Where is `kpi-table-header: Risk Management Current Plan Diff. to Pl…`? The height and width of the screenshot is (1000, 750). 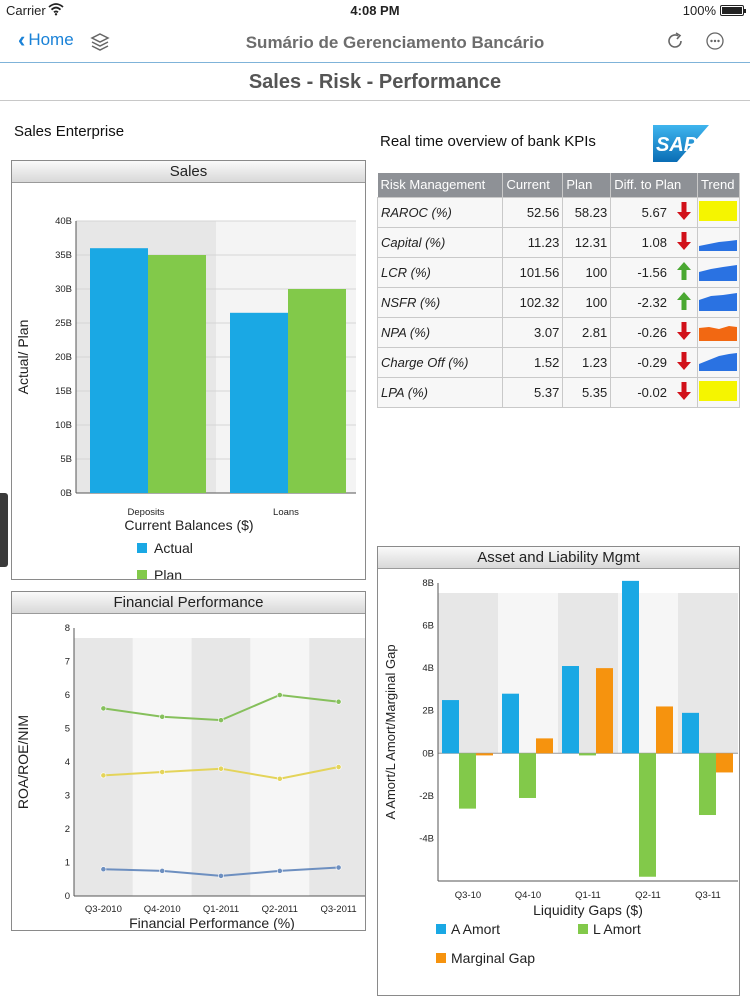
kpi-table-header: Risk Management Current Plan Diff. to Pl… is located at coordinates (559, 185).